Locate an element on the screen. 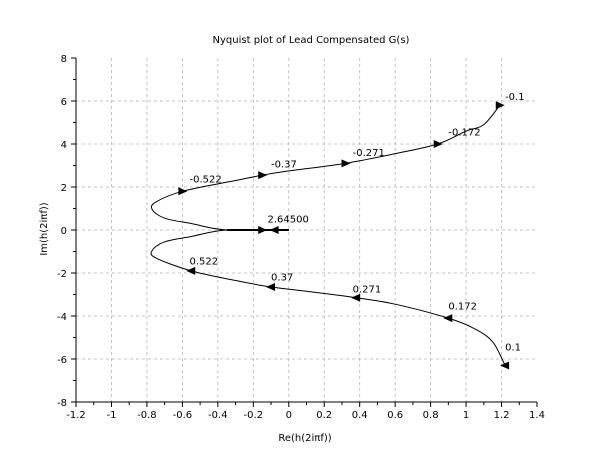 This screenshot has width=610, height=464. frequency-label: 0.1 is located at coordinates (513, 347).